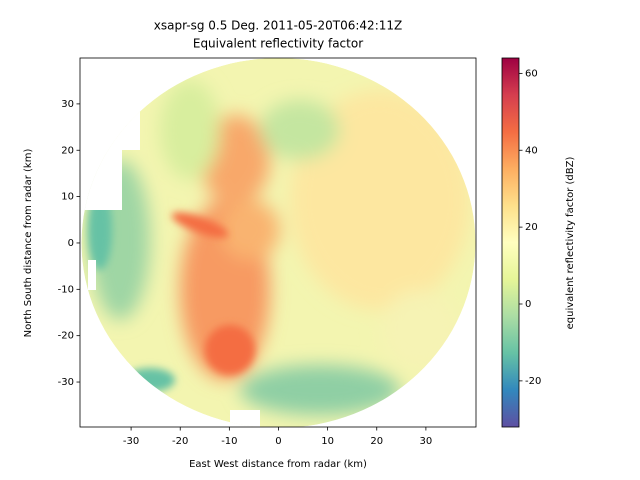  What do you see at coordinates (278, 464) in the screenshot?
I see `x-axis-label: East West distance from radar (km)` at bounding box center [278, 464].